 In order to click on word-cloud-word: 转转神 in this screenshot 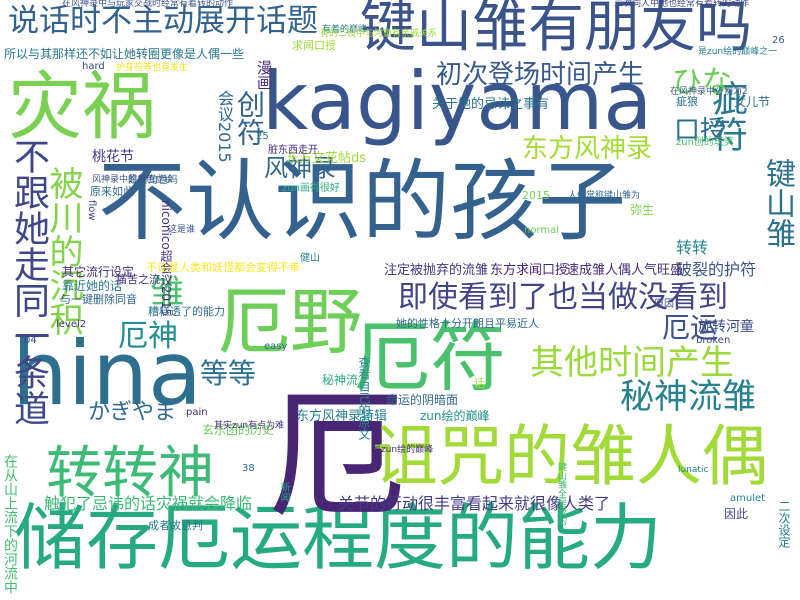, I will do `click(130, 473)`.